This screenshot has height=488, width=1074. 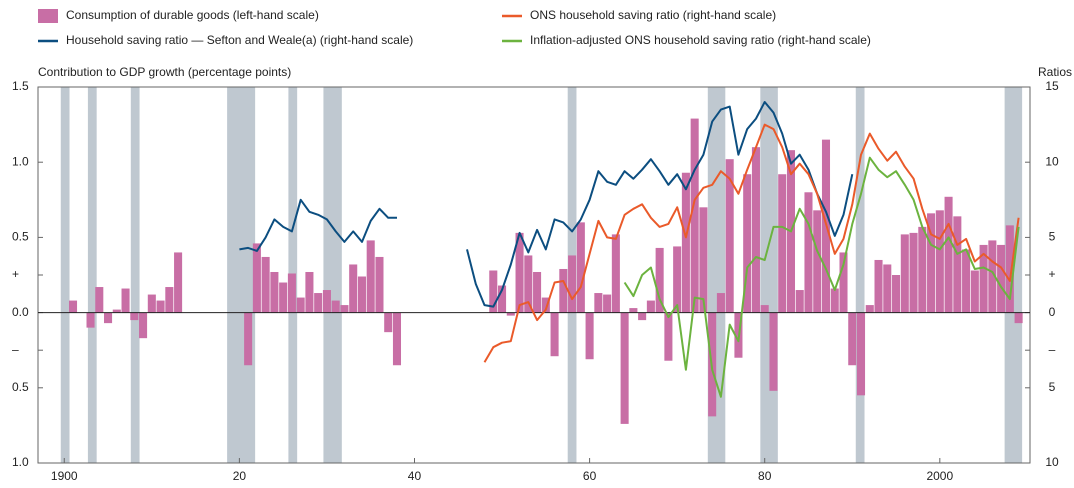 What do you see at coordinates (20, 86) in the screenshot?
I see `y-tick-label: 1.5` at bounding box center [20, 86].